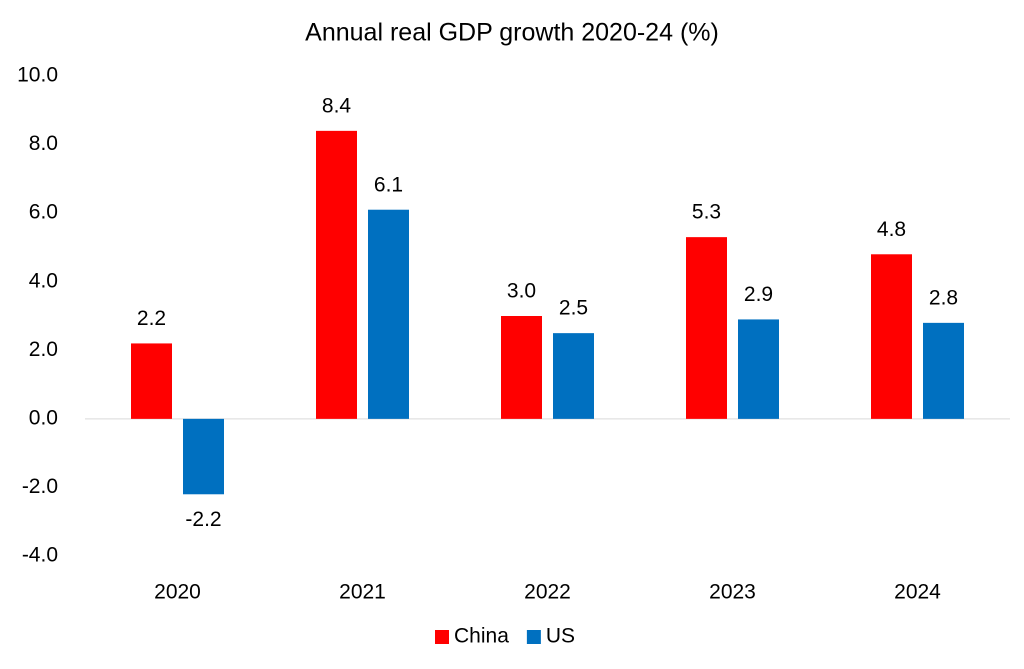  Describe the element at coordinates (512, 33) in the screenshot. I see `chart-title: Annual real GDP growth 2020-24 (%)` at that location.